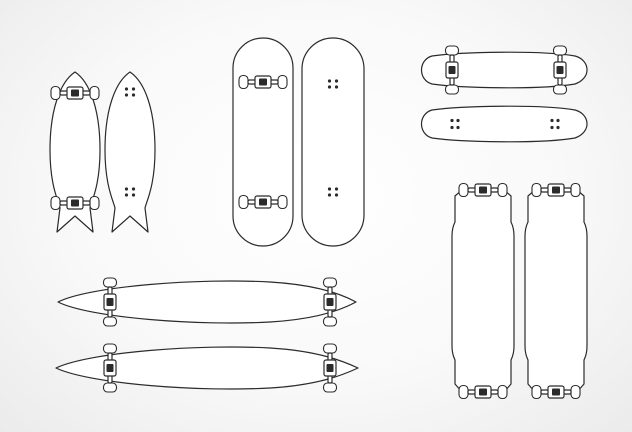 The width and height of the screenshot is (632, 432). Describe the element at coordinates (504, 70) in the screenshot. I see `penny-cruiser-bottom` at that location.